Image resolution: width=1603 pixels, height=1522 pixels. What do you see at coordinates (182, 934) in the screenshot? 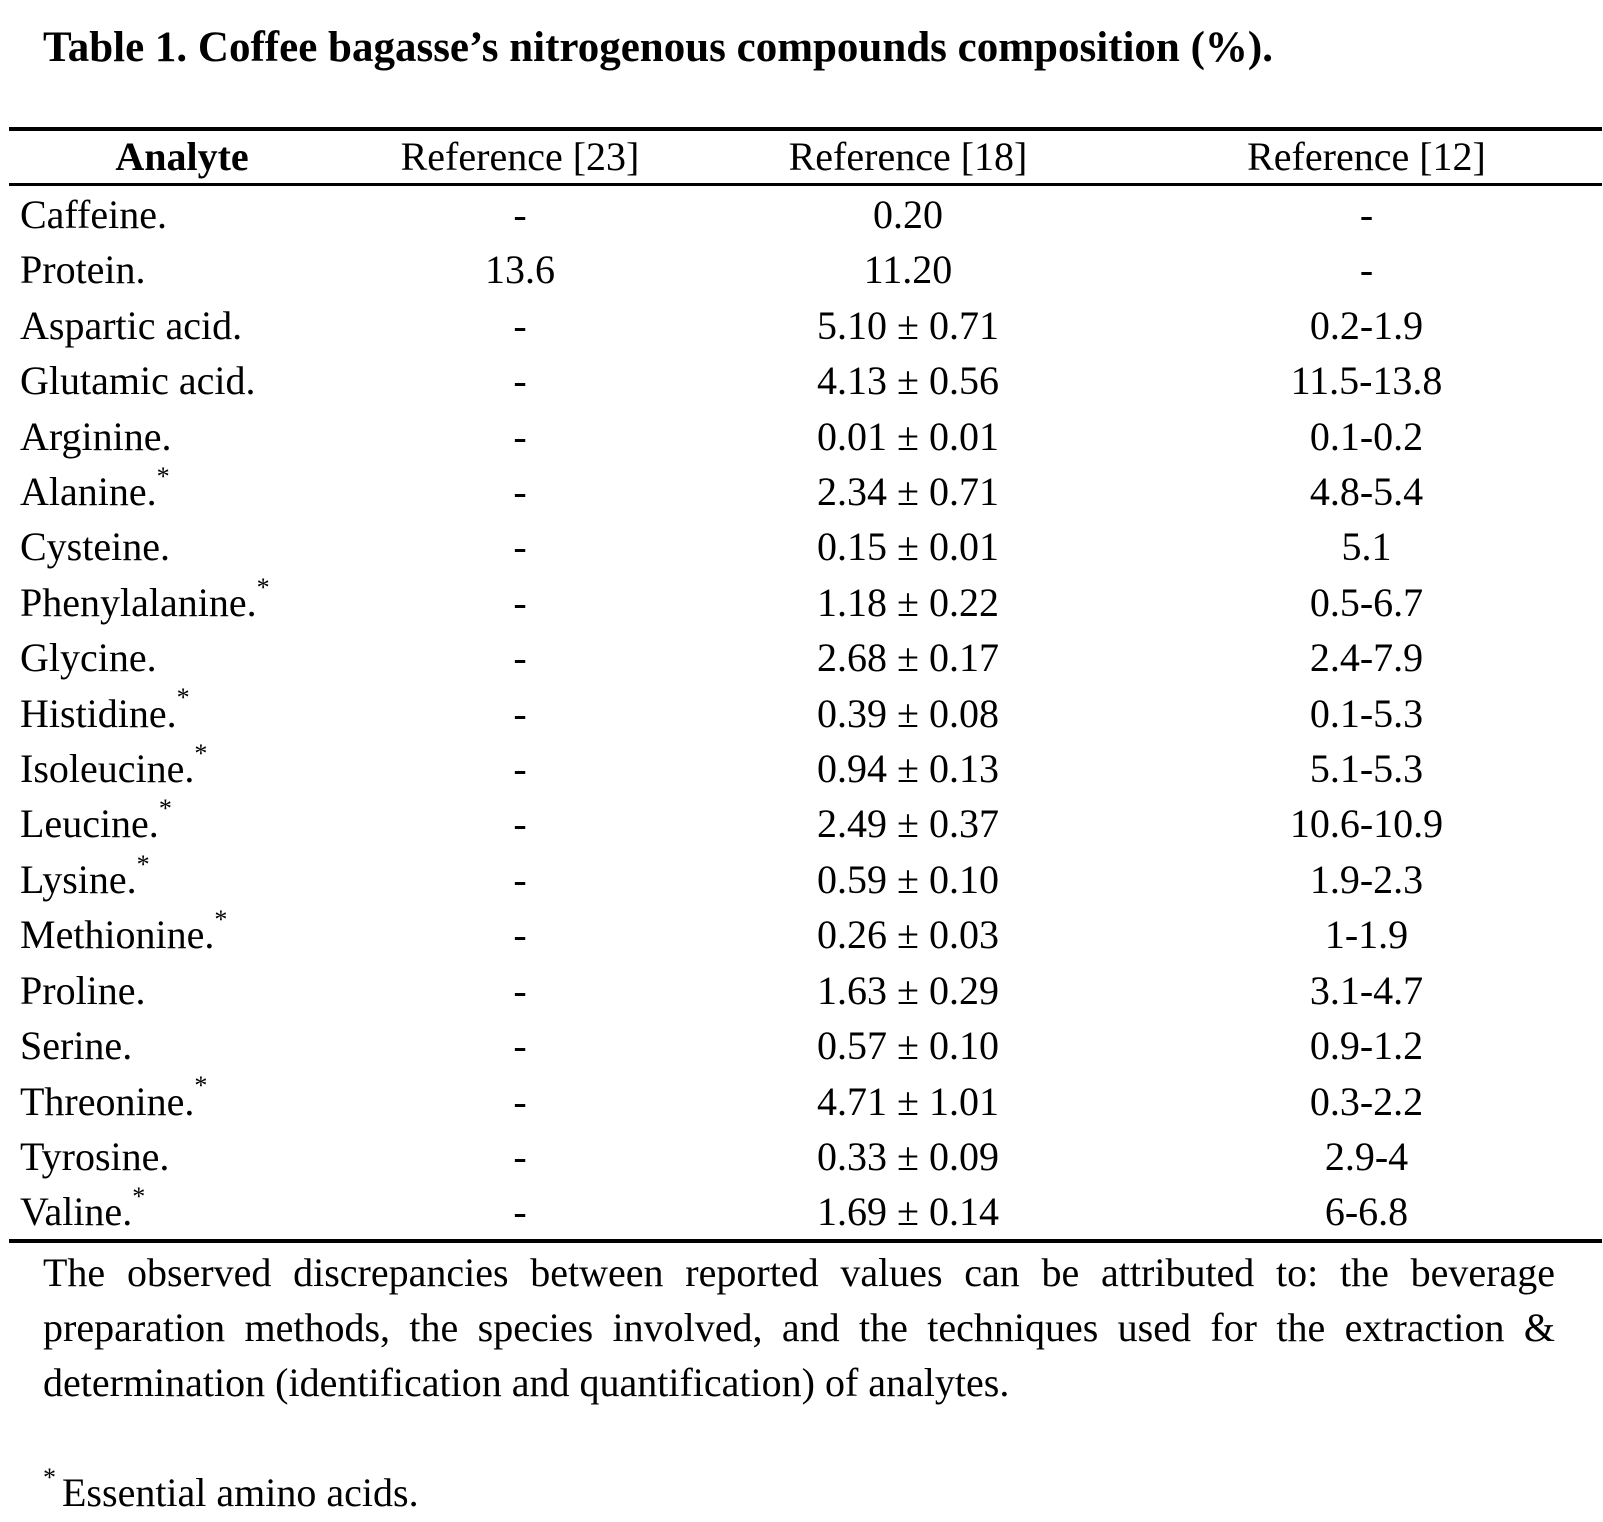
I see `analyte-cell: Methionine.*` at bounding box center [182, 934].